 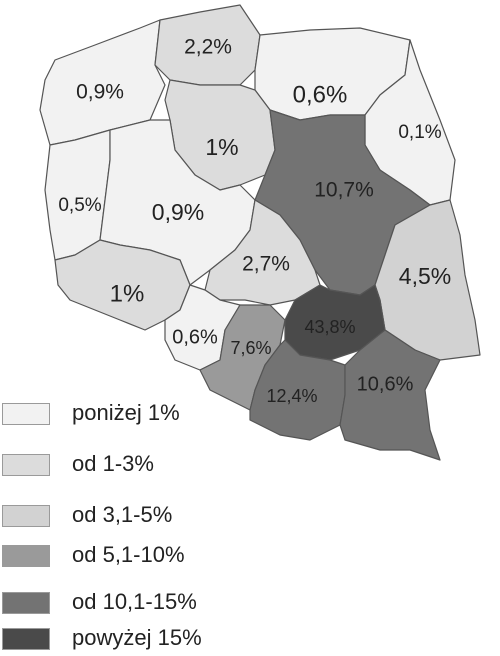 What do you see at coordinates (122, 514) in the screenshot?
I see `legend-label: od 3,1-5%` at bounding box center [122, 514].